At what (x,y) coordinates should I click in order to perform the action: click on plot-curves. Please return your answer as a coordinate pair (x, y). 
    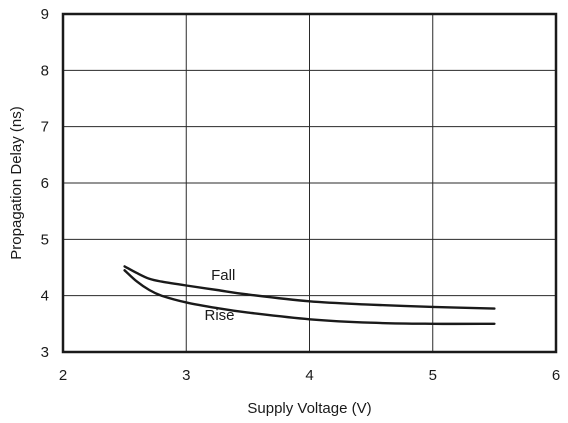
    Looking at the image, I should click on (309, 295).